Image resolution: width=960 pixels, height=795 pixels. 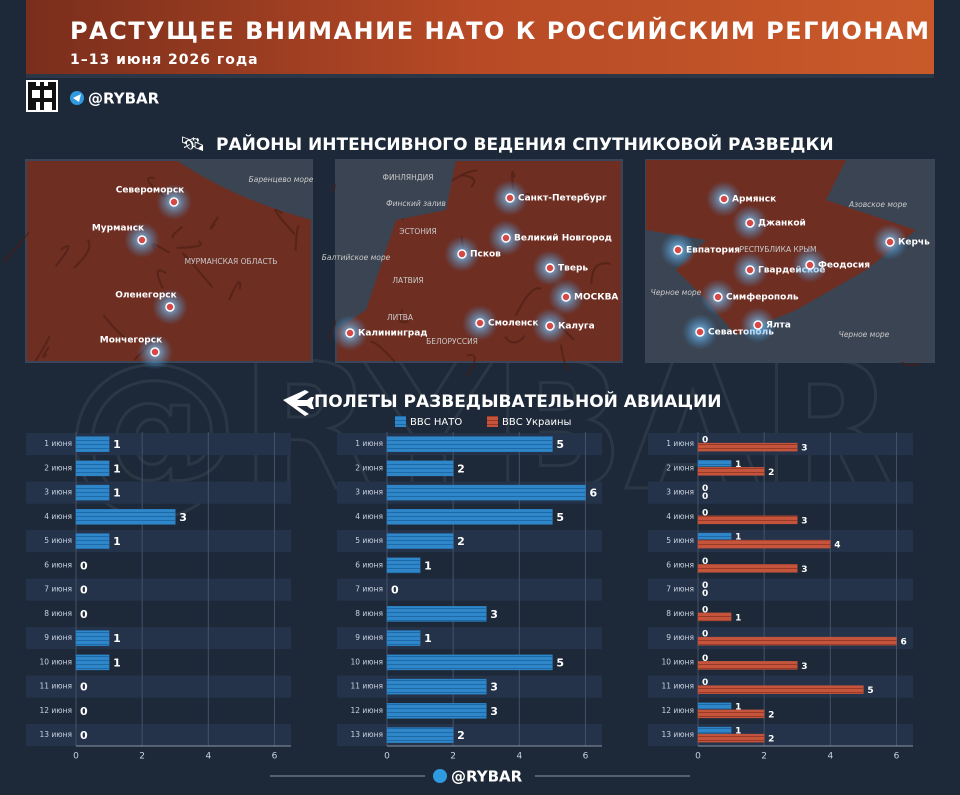 I want to click on city-label: Симферополь, so click(x=762, y=298).